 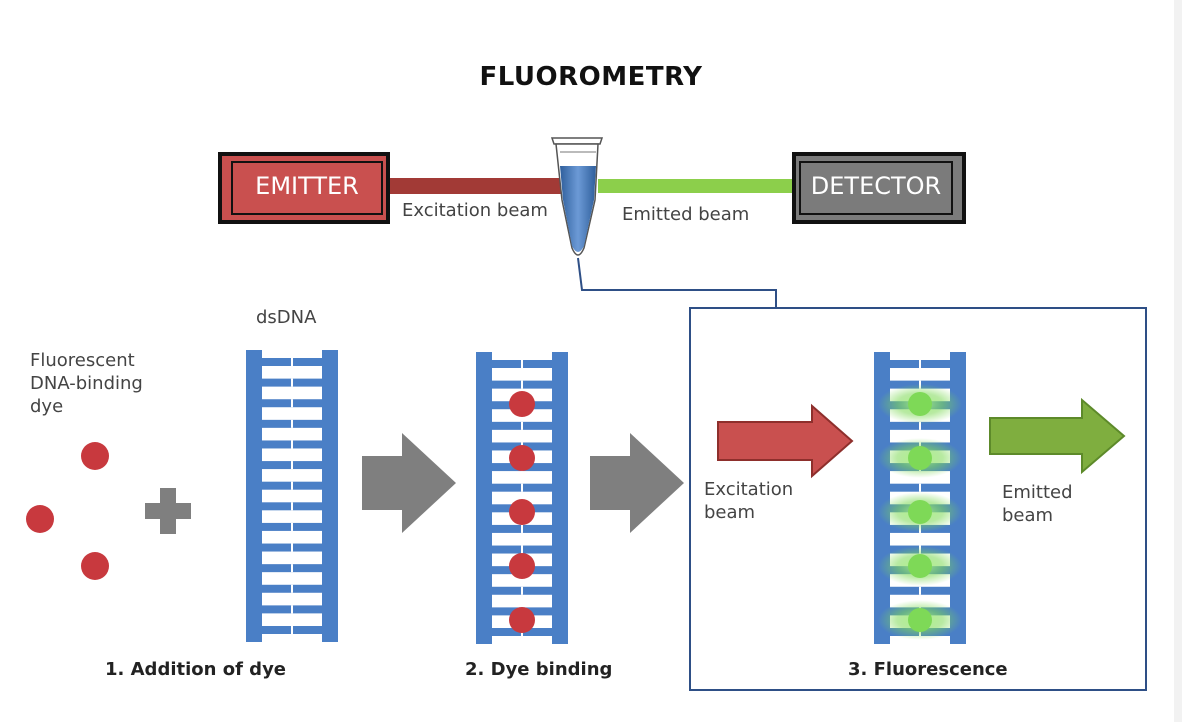 I want to click on dye-label-line3: dye, so click(x=47, y=406).